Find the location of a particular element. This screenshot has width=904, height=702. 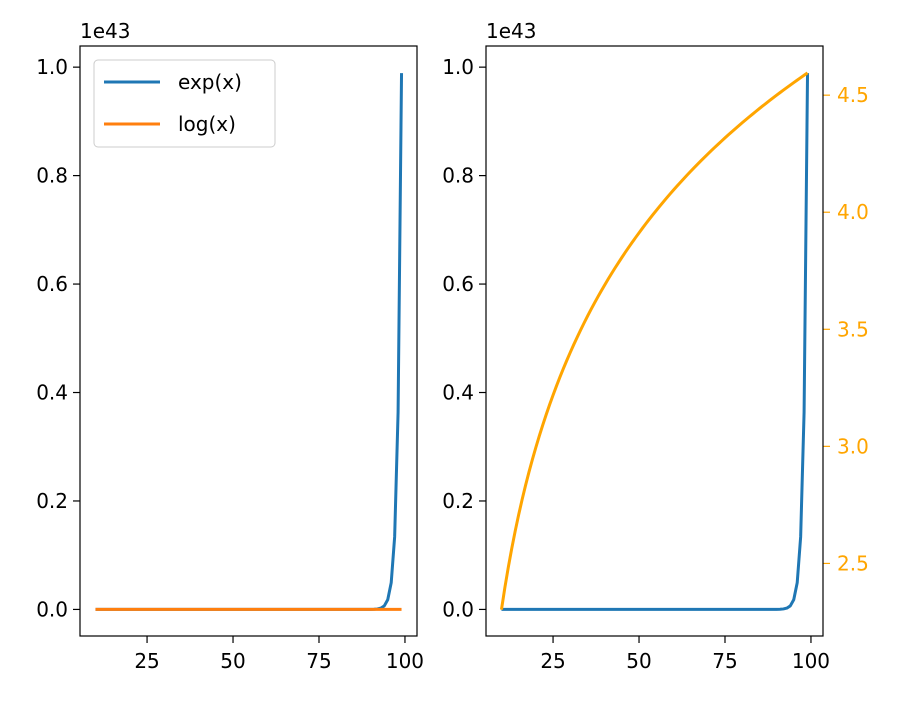

y2-tick-label: 2.5 is located at coordinates (853, 563).